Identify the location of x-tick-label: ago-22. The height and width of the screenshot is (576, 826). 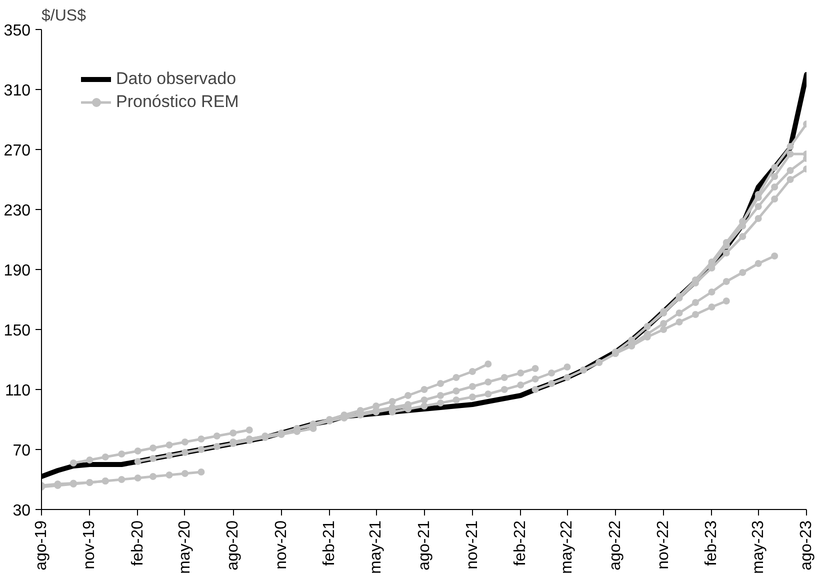
(615, 545).